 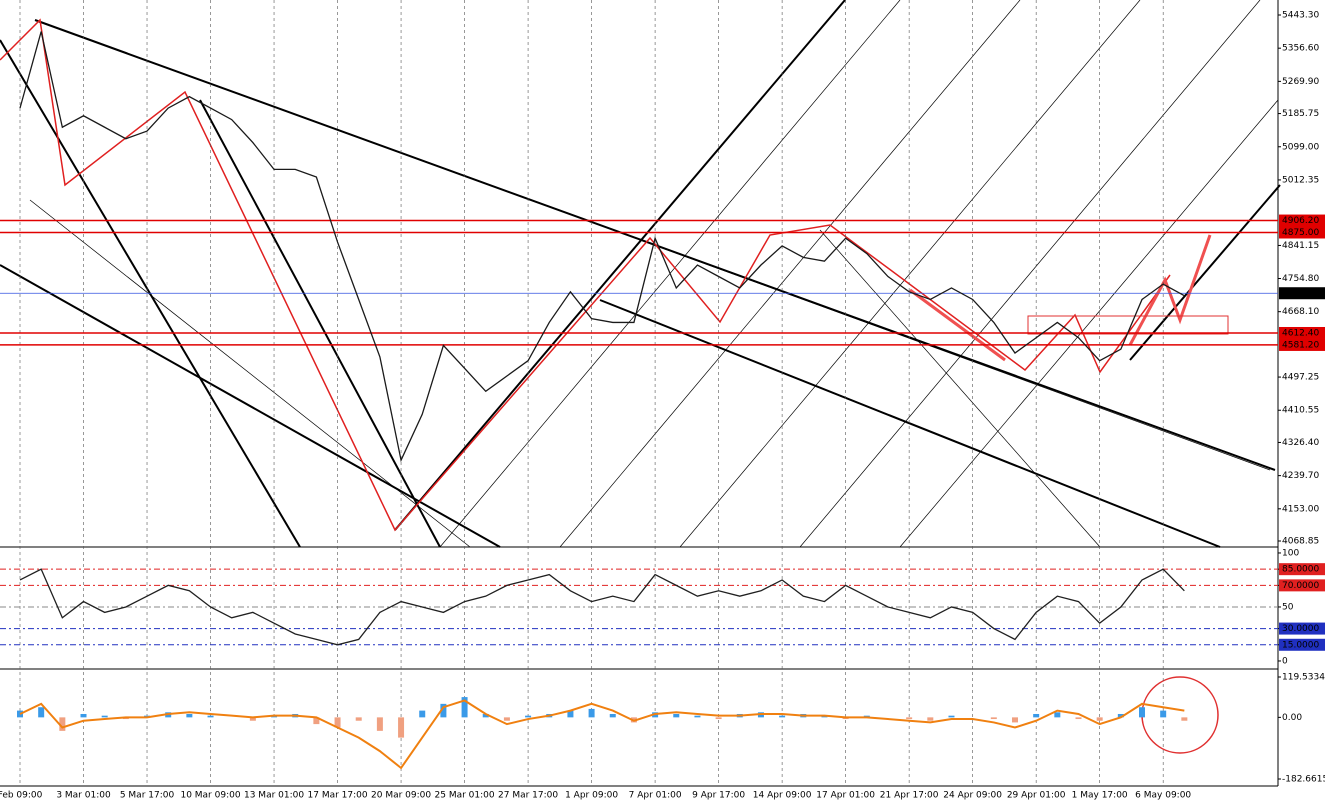 I want to click on x-tick-label: 17 Apr 01:00, so click(x=845, y=796).